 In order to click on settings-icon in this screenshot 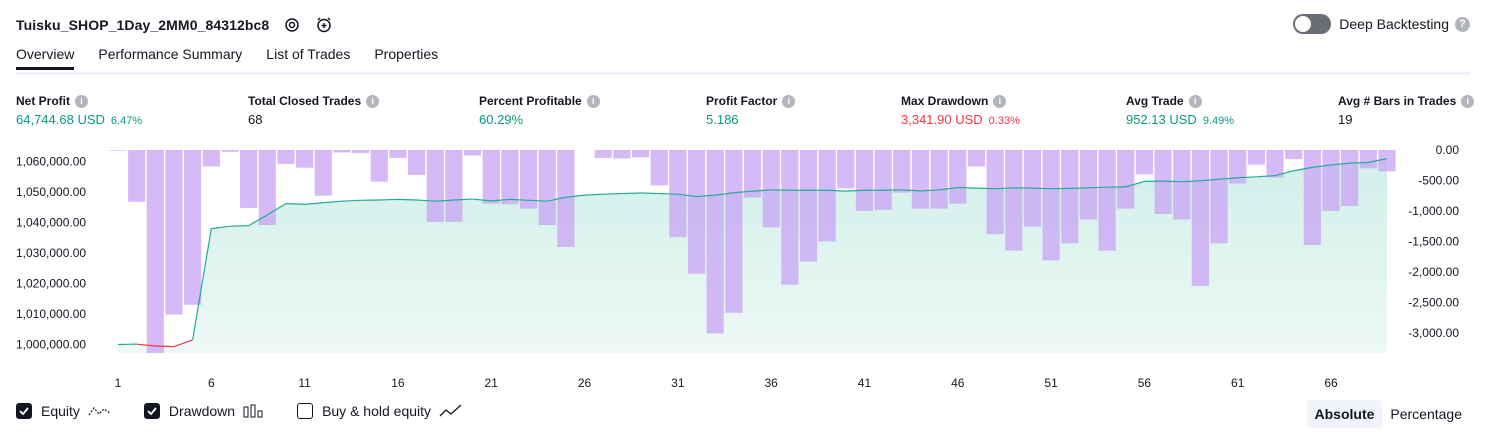, I will do `click(292, 25)`.